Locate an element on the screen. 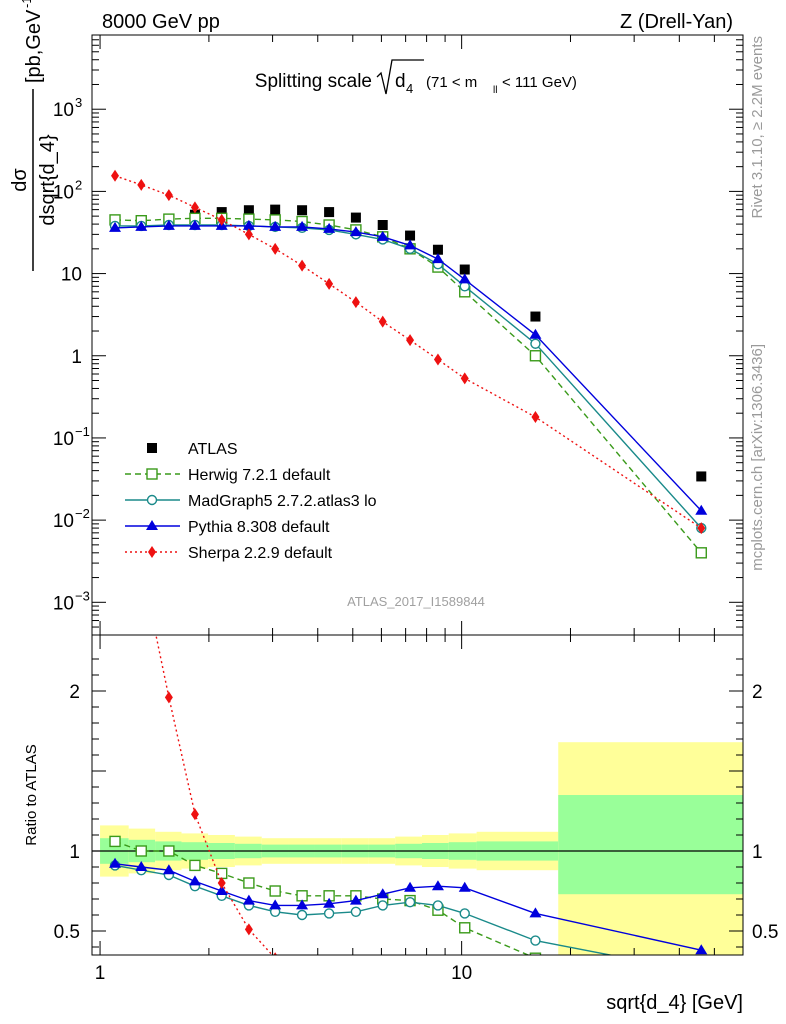 The width and height of the screenshot is (786, 1024). y-tick-label: 10 −1 is located at coordinates (71, 437).